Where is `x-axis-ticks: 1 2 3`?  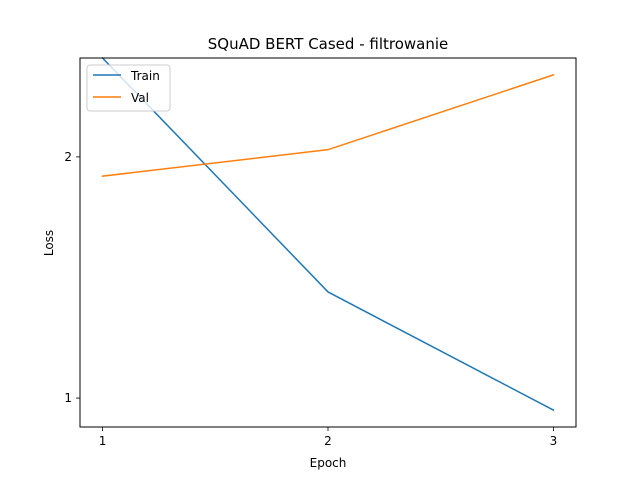
x-axis-ticks: 1 2 3 is located at coordinates (328, 437).